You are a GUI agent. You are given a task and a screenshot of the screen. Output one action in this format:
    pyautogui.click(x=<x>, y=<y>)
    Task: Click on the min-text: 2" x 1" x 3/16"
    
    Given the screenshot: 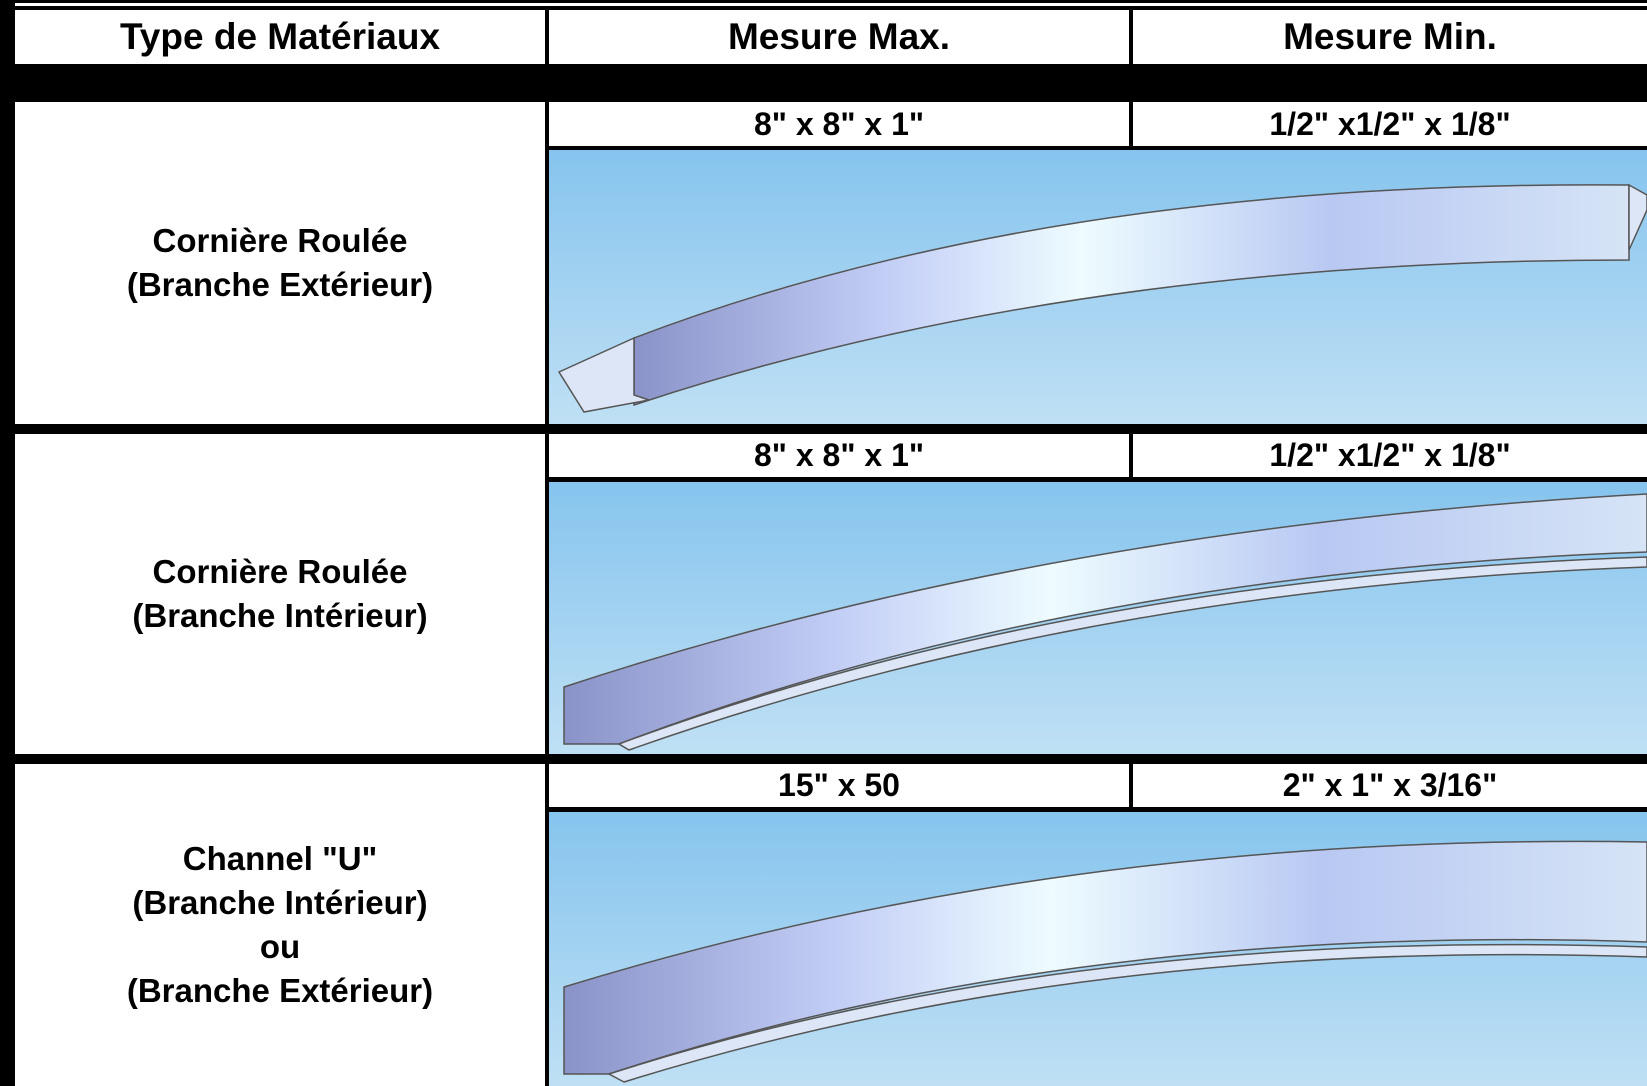 What is the action you would take?
    pyautogui.click(x=1390, y=785)
    